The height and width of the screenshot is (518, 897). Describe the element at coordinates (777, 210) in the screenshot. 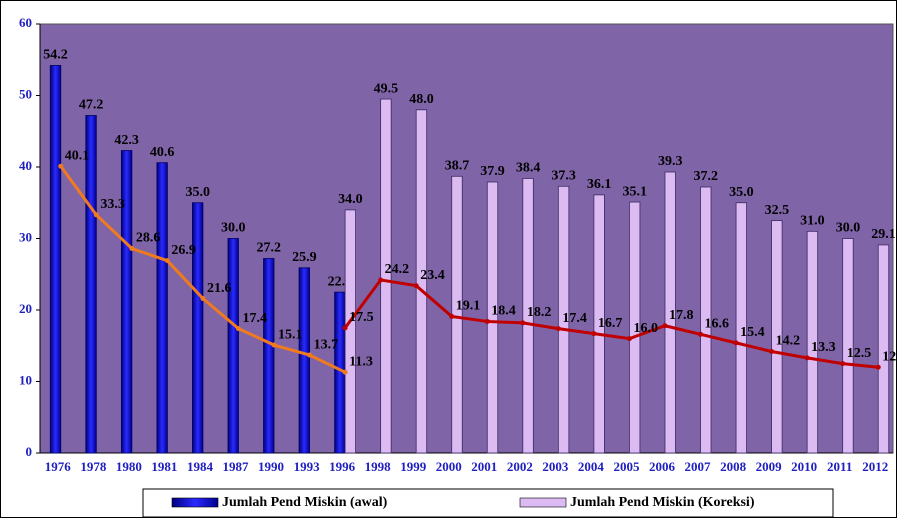

I see `data-label: 32.5` at that location.